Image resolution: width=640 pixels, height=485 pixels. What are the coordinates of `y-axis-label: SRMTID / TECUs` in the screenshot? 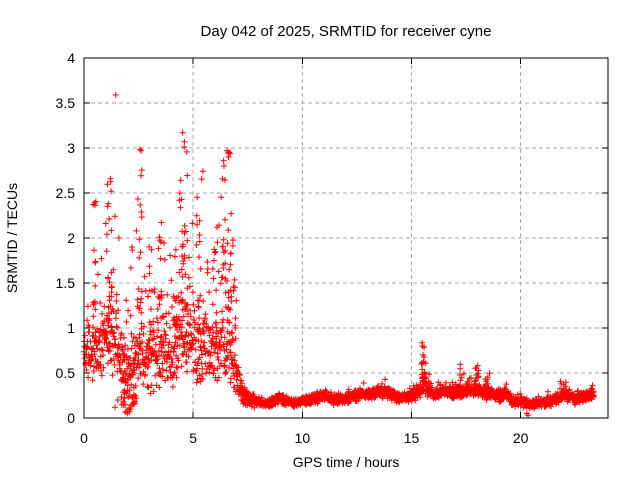 It's located at (12, 238).